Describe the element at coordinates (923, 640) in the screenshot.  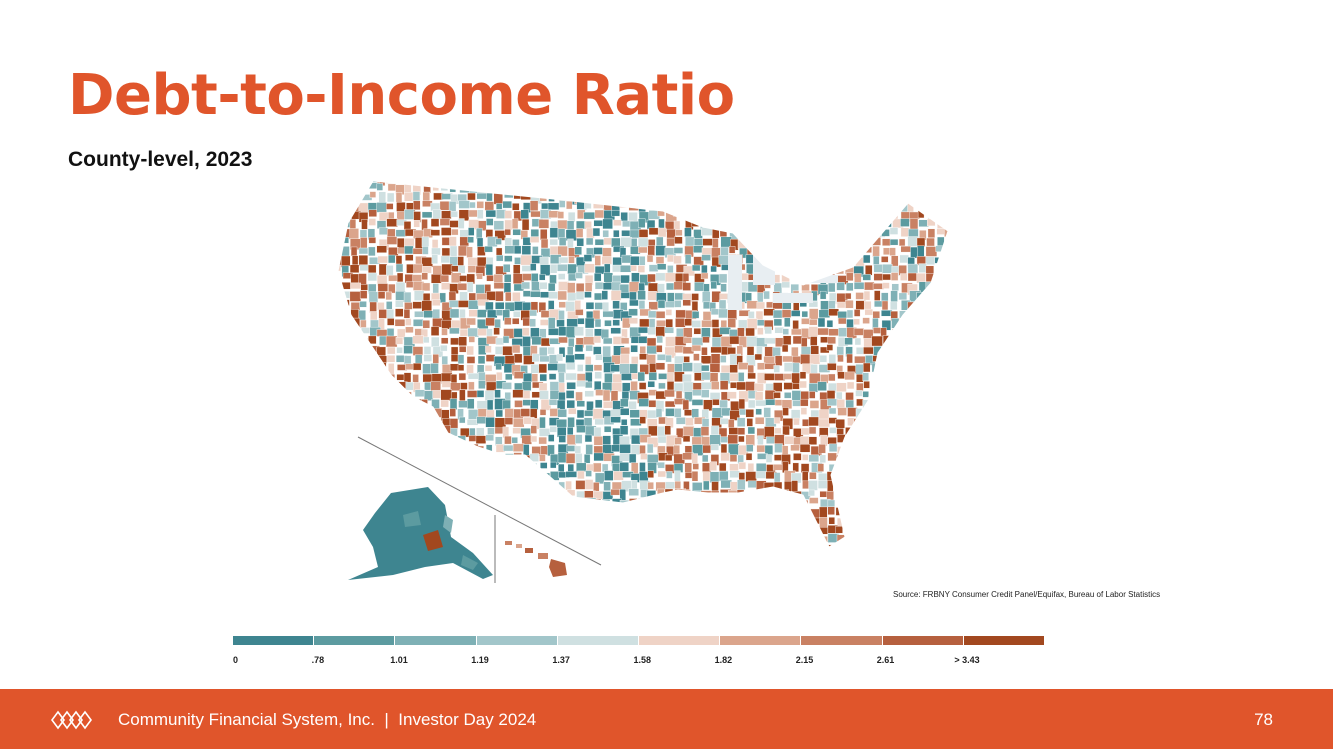
I see `legend-swatch` at that location.